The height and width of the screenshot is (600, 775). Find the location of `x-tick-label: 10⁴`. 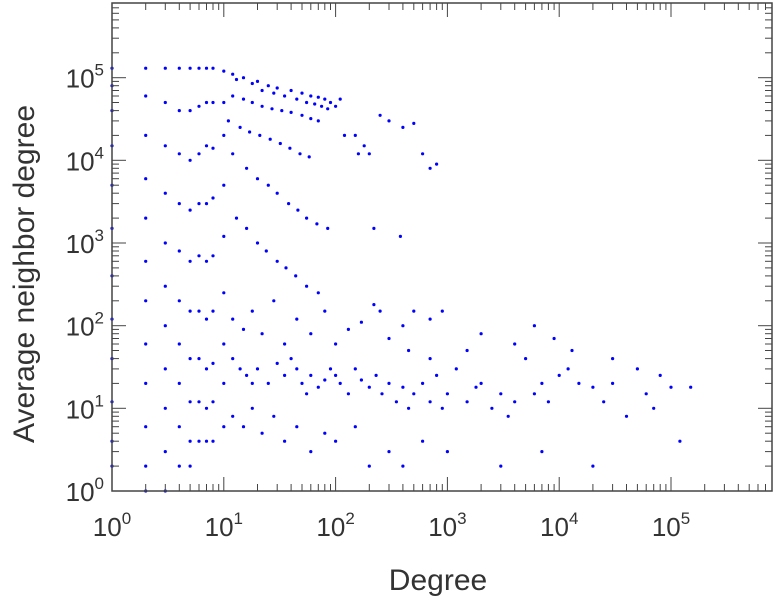

x-tick-label: 10⁴ is located at coordinates (559, 525).